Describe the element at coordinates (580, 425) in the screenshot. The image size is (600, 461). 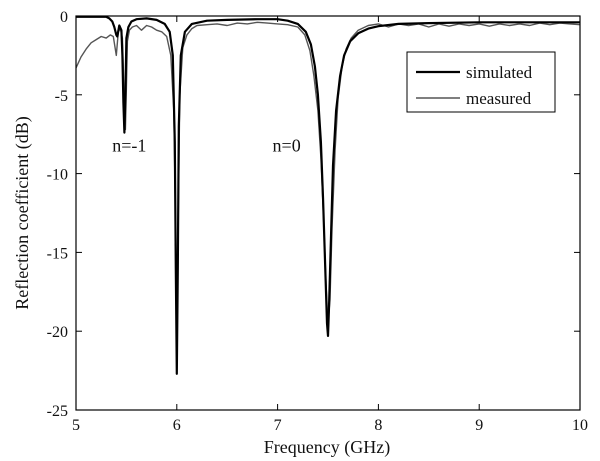
I see `x-tick-label: 10` at that location.